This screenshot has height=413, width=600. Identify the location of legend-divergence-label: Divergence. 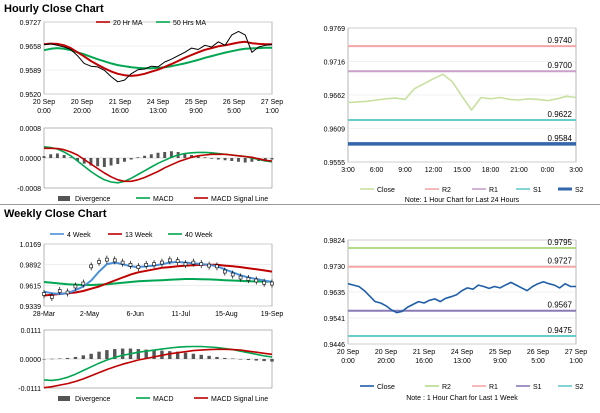
(93, 399).